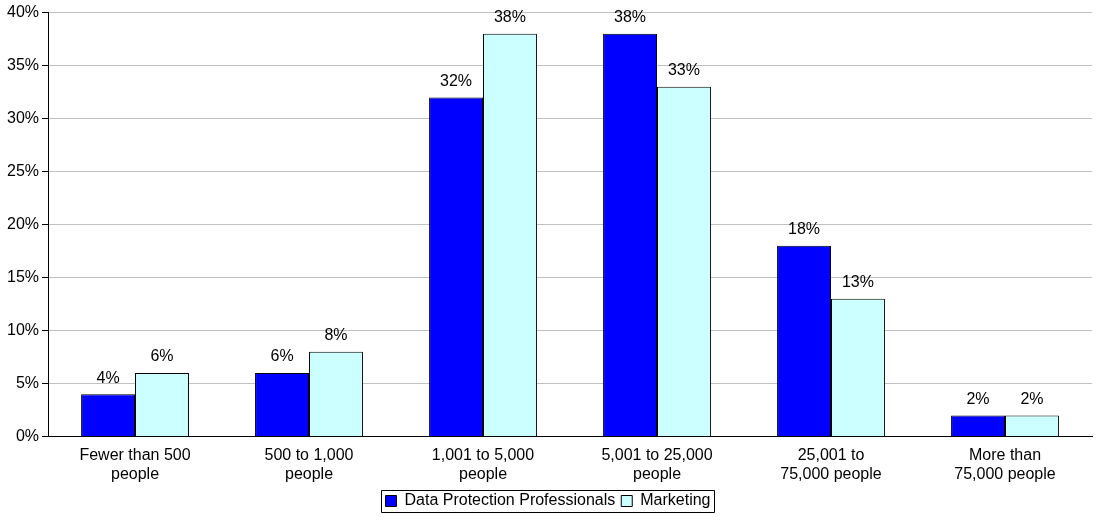  I want to click on y-tick-label: 5%, so click(27, 383).